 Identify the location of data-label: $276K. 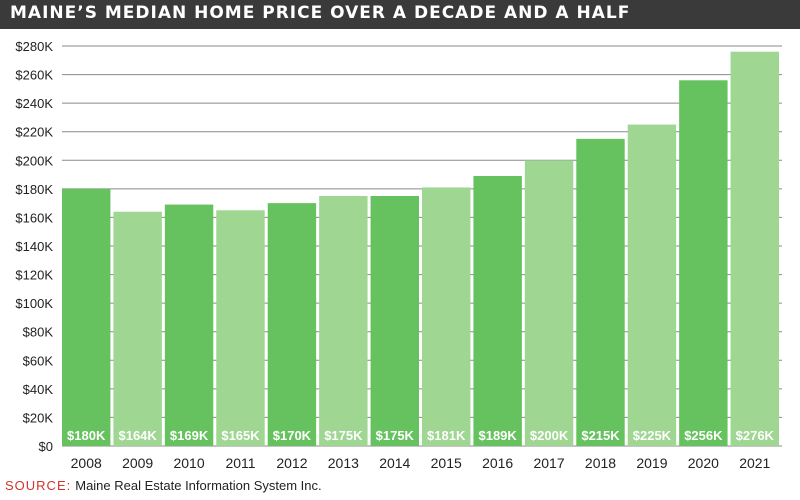
(755, 435).